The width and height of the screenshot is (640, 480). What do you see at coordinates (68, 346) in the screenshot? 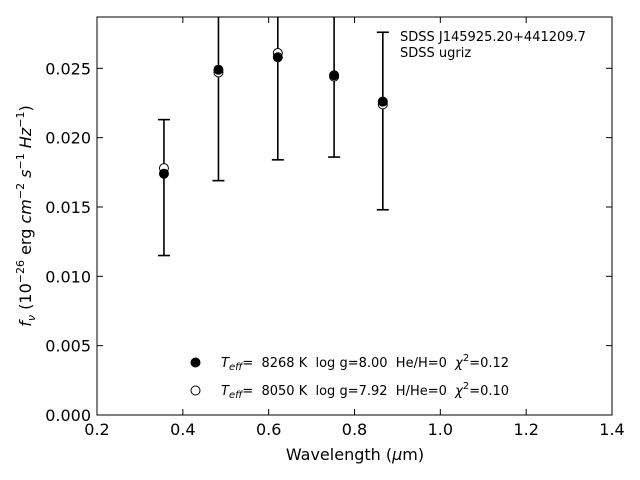
I see `y-tick-label: 0.005` at bounding box center [68, 346].